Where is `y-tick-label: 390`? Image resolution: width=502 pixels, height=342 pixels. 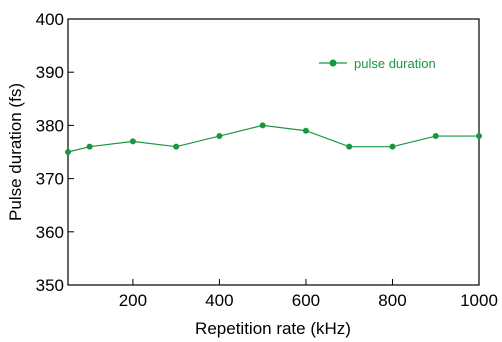 y-tick-label: 390 is located at coordinates (50, 72).